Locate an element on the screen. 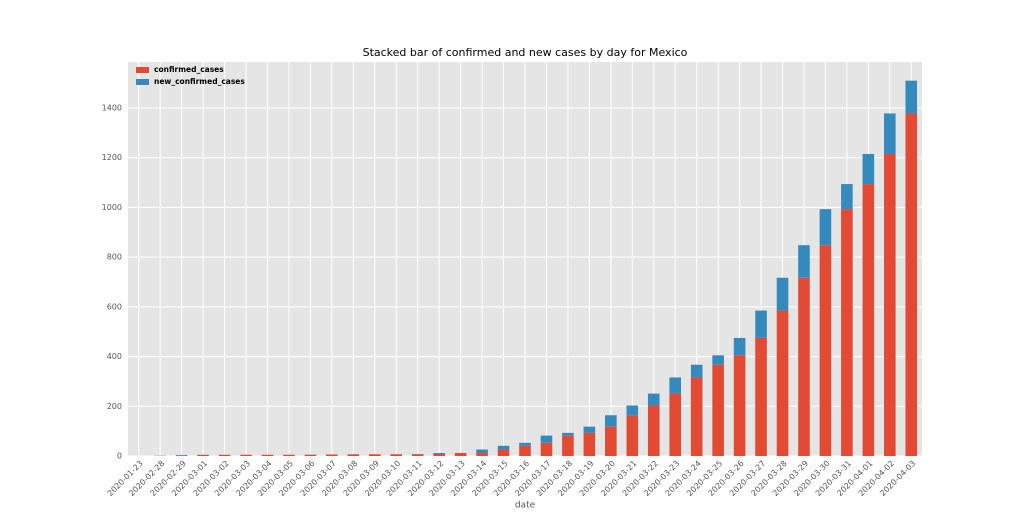 The image size is (1024, 512). y-tick-label: 800 is located at coordinates (114, 257).